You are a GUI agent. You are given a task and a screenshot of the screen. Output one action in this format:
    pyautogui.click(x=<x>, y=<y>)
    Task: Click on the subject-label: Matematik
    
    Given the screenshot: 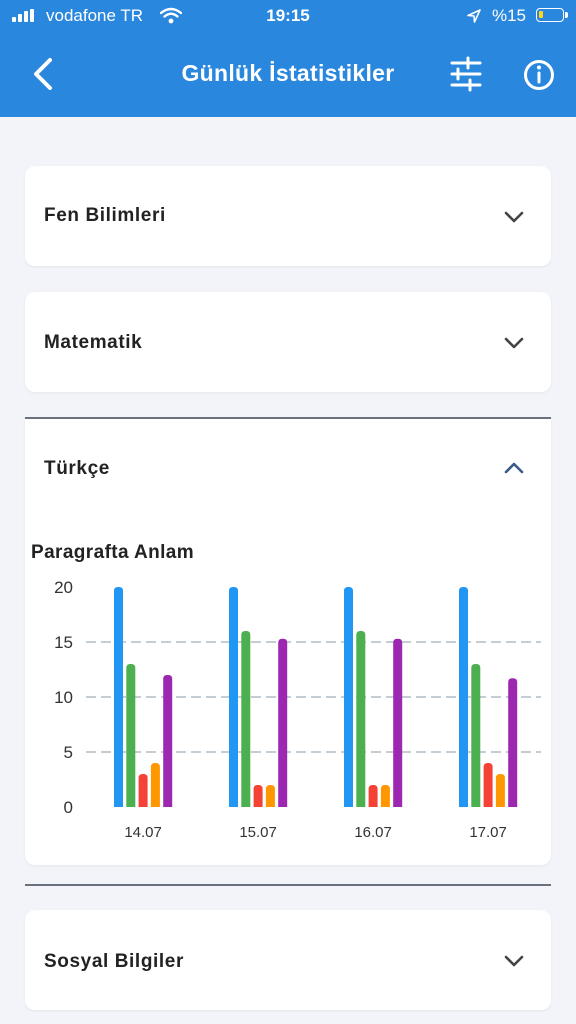 What is the action you would take?
    pyautogui.click(x=93, y=342)
    